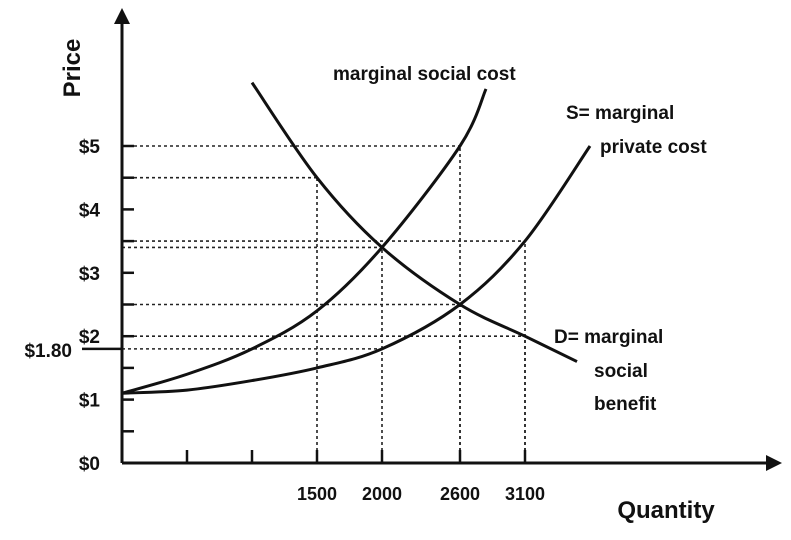 The height and width of the screenshot is (540, 791). Describe the element at coordinates (48, 351) in the screenshot. I see `y-tick-label-1-80: $1.80` at that location.